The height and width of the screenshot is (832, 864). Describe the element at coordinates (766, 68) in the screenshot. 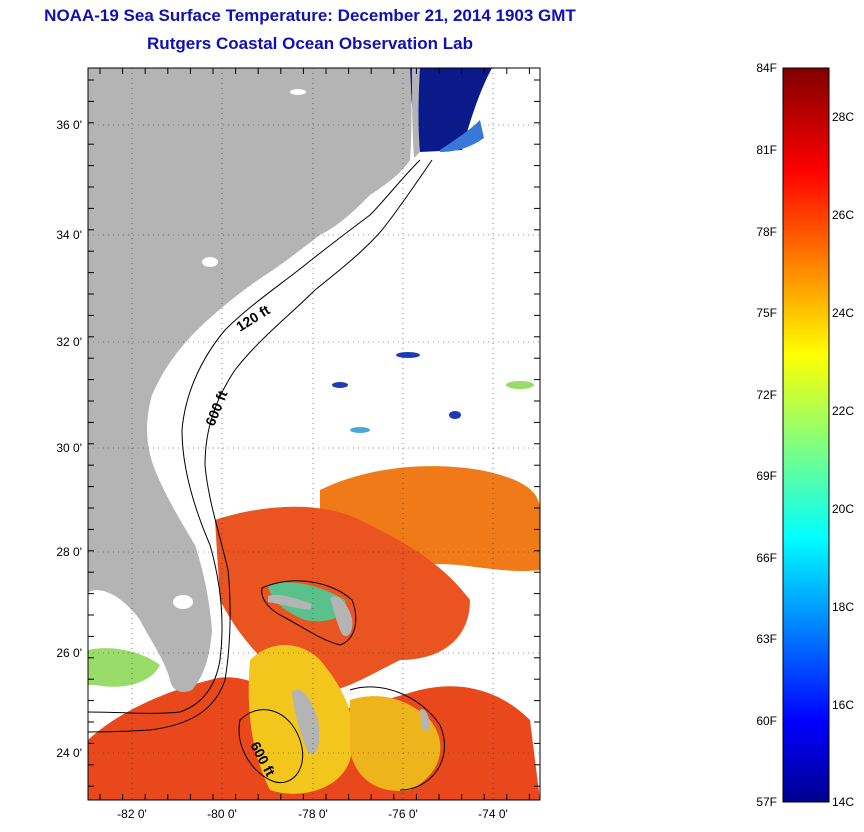

I see `cb-f-84: 84F` at that location.